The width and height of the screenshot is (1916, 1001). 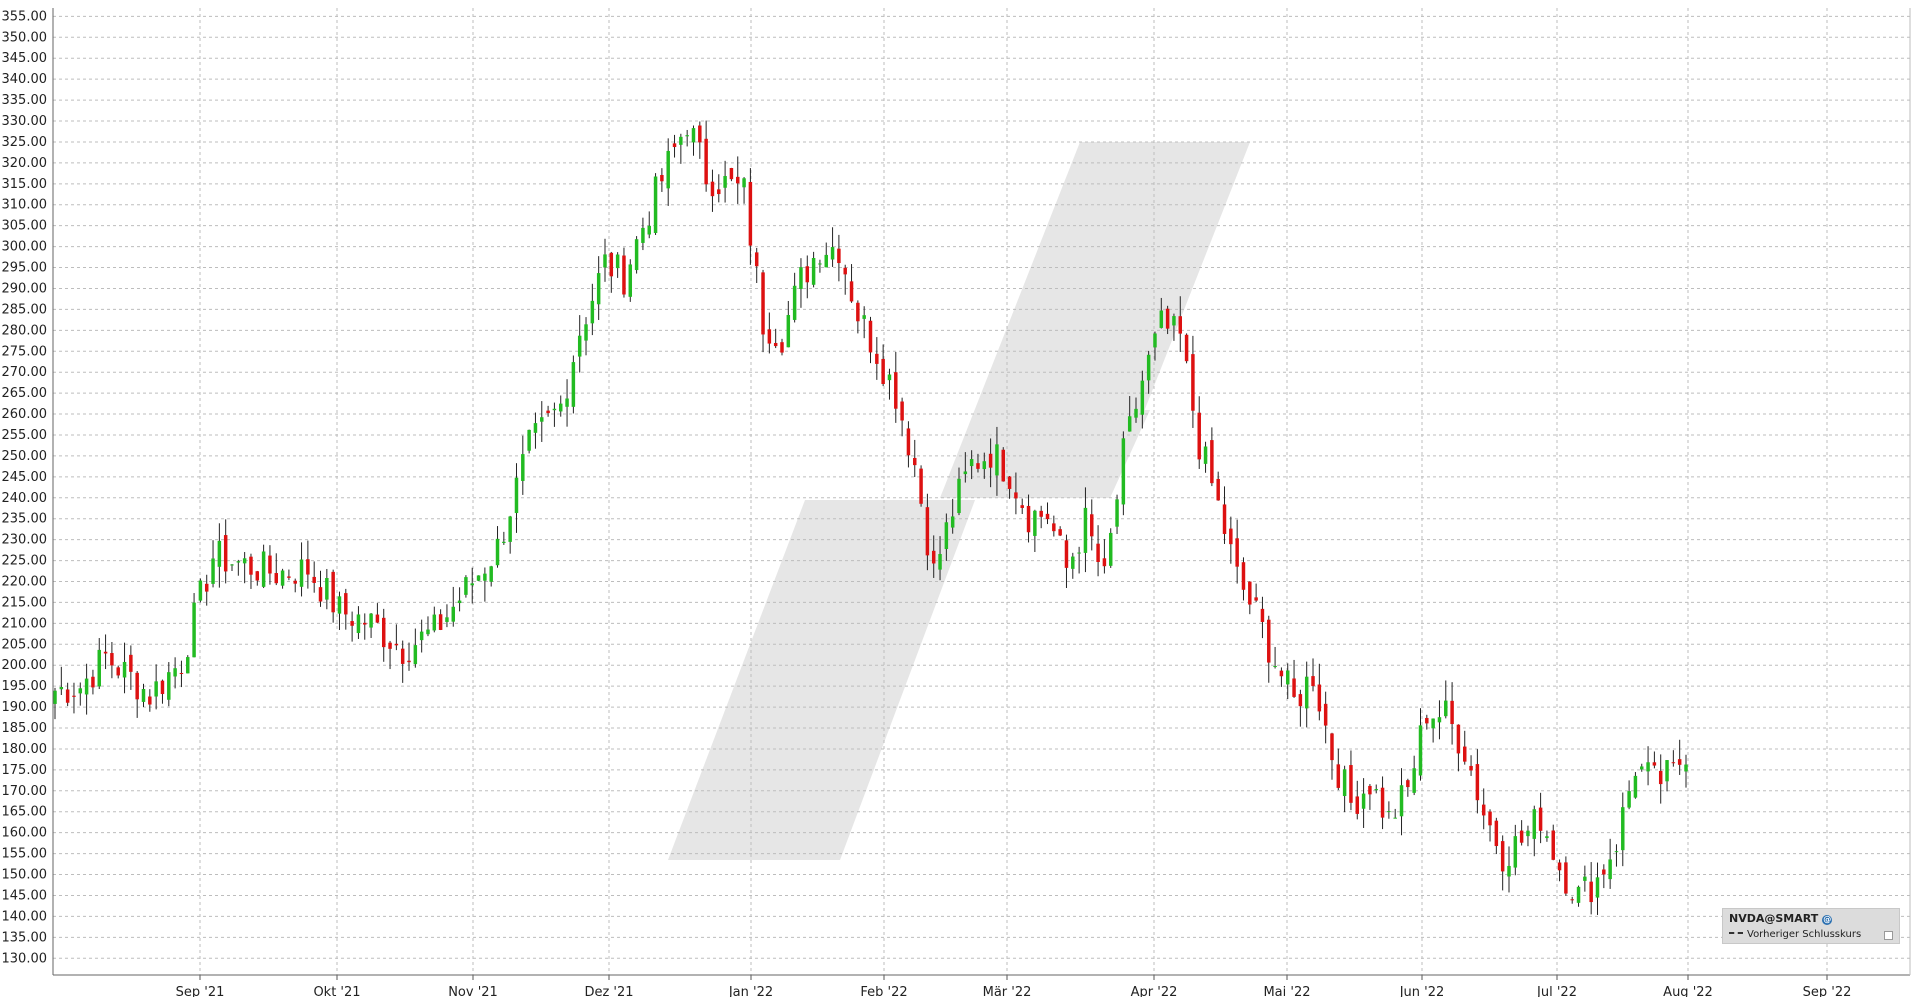 What do you see at coordinates (25, 58) in the screenshot?
I see `y-tick-label: 345.00` at bounding box center [25, 58].